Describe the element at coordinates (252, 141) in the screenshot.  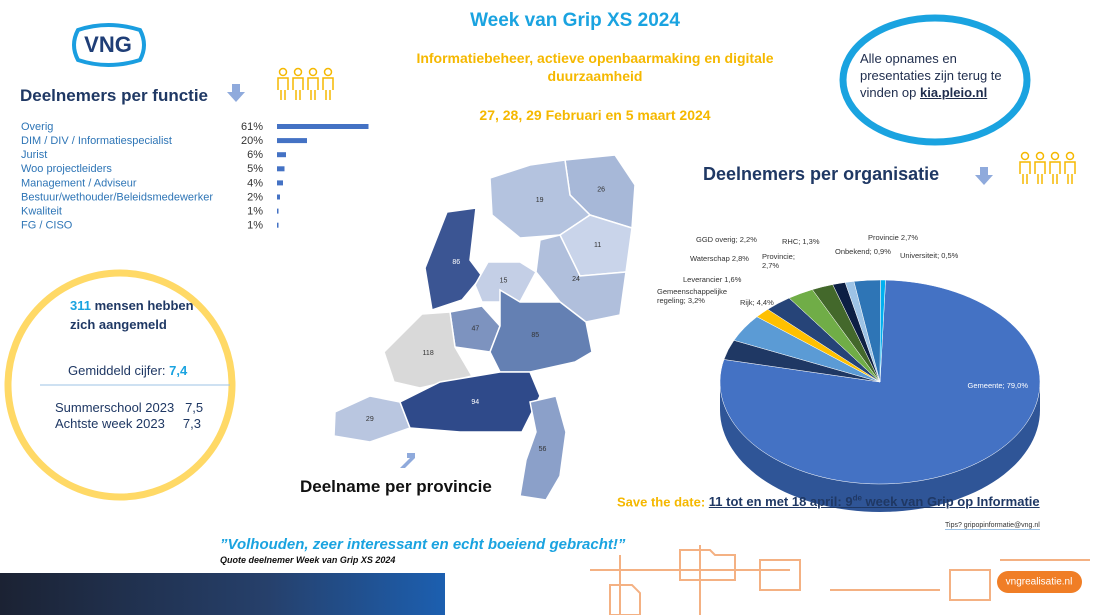
I see `value-label: 20%` at that location.